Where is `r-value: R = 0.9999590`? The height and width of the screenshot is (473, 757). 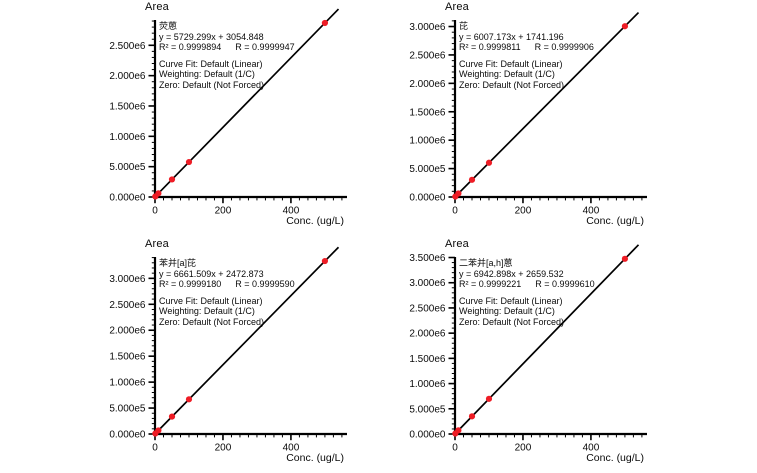
r-value: R = 0.9999590 is located at coordinates (265, 284).